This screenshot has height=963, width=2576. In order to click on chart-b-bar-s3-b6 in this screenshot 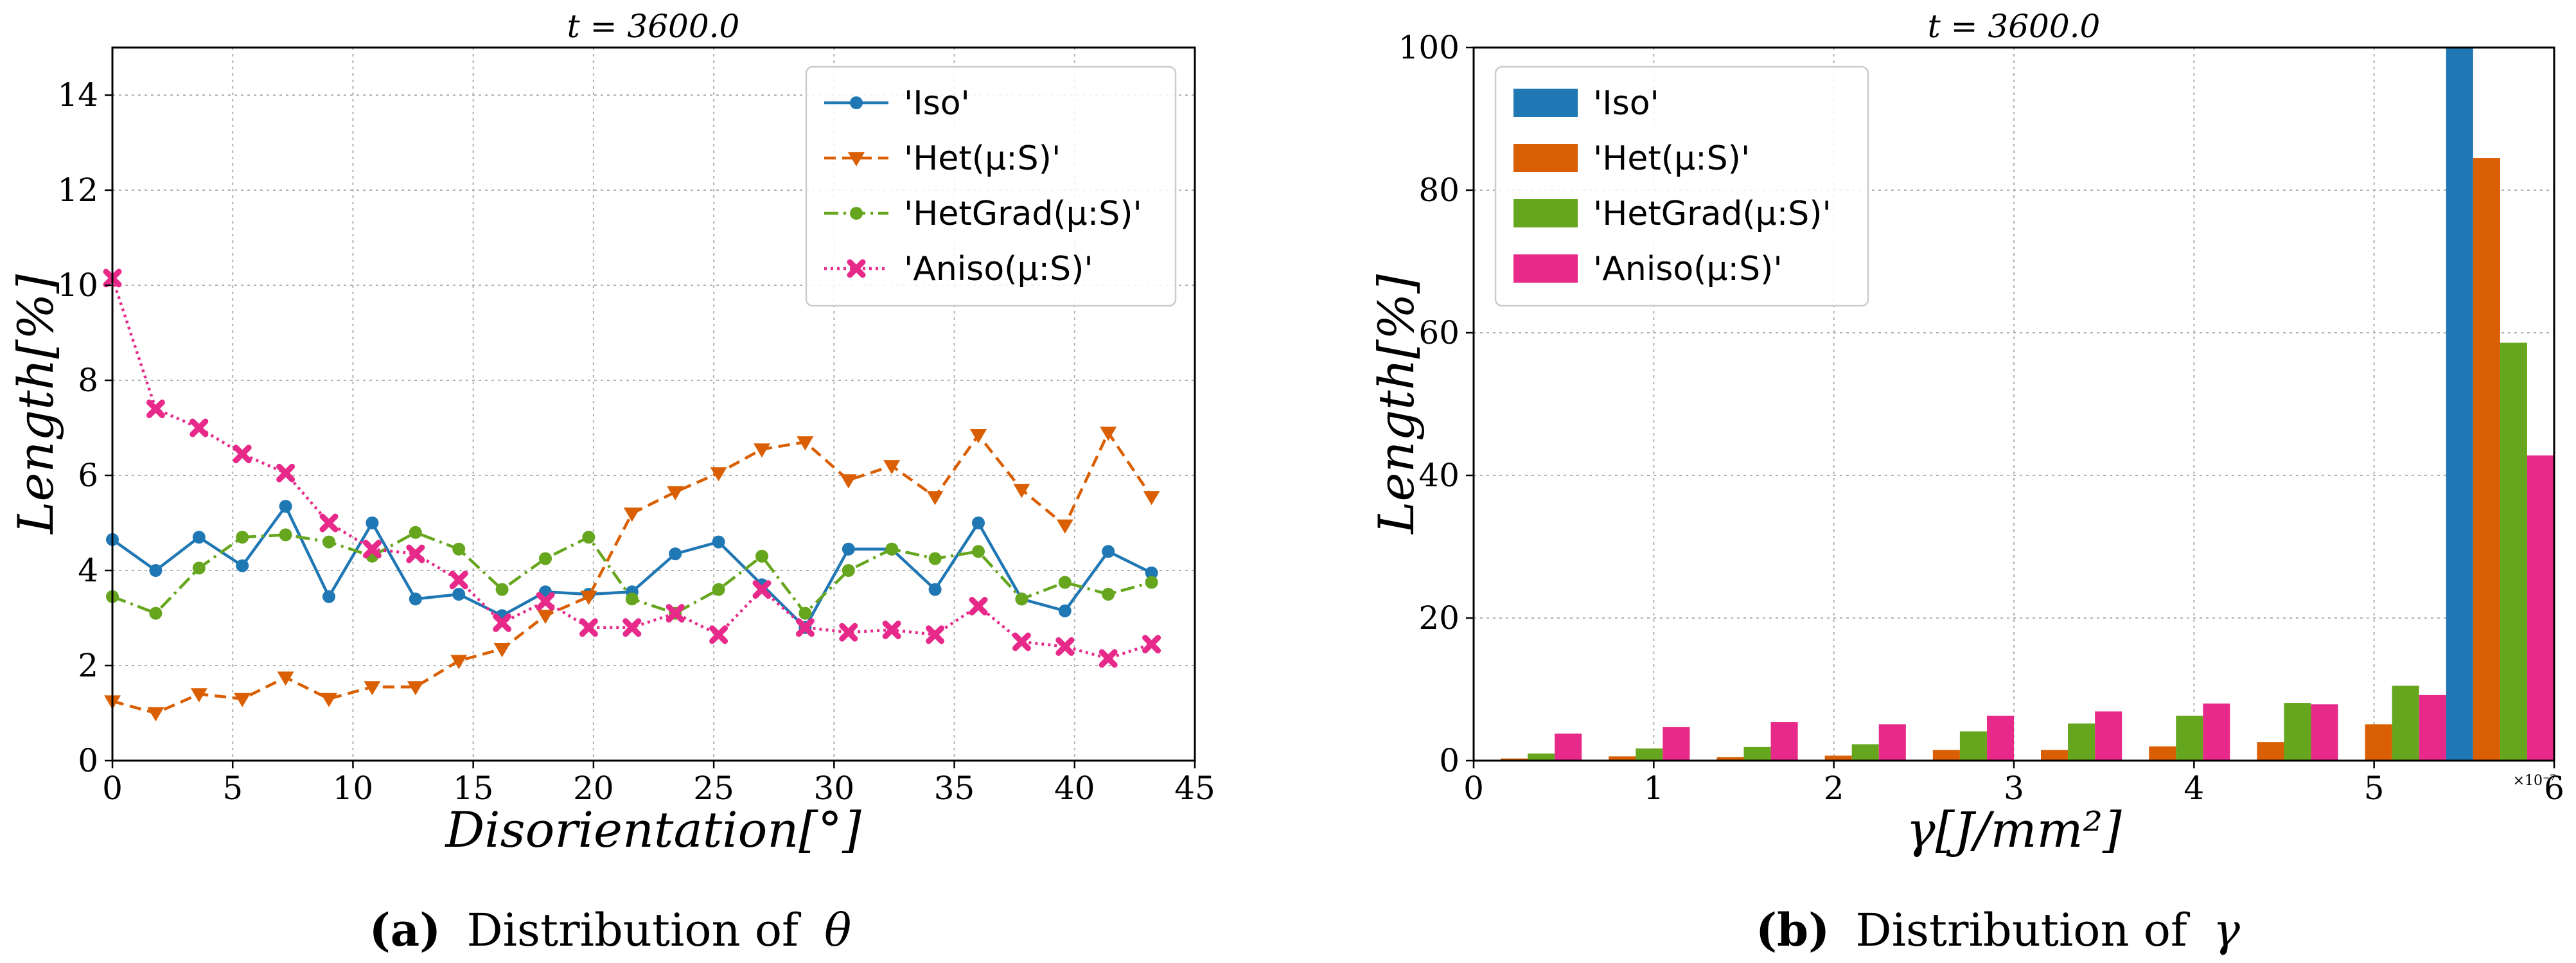, I will do `click(2216, 732)`.